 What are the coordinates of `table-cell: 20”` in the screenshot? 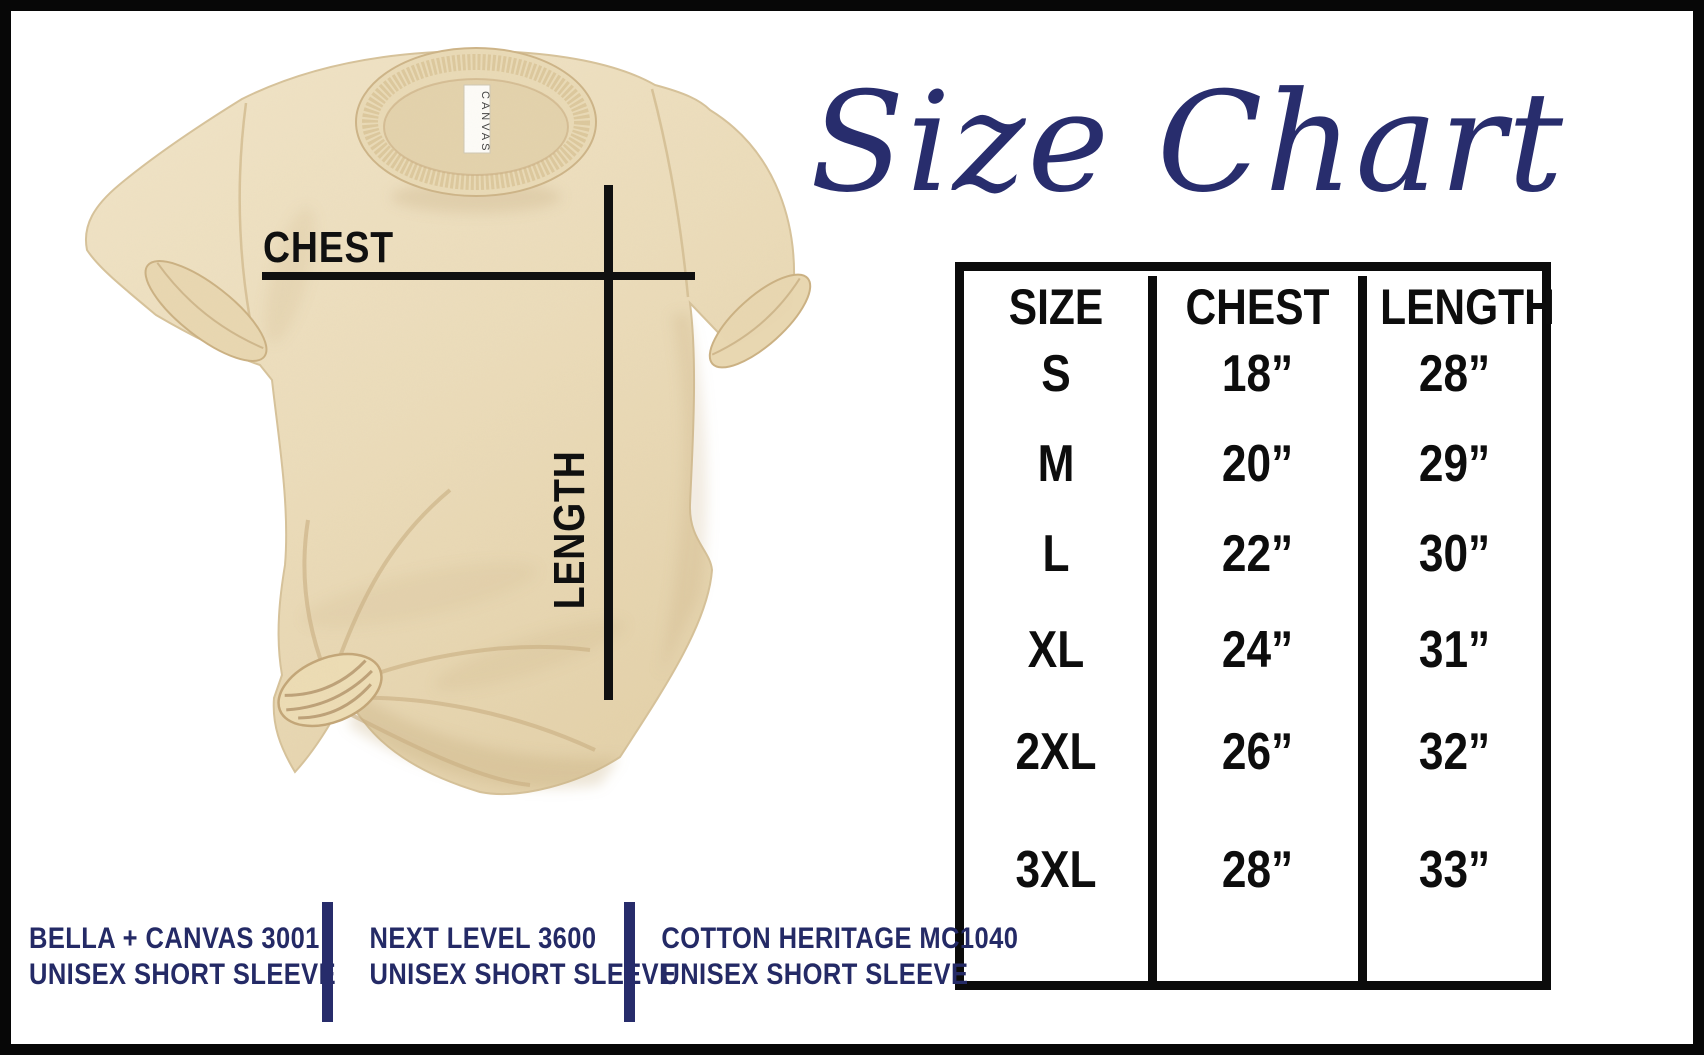 It's located at (1257, 464).